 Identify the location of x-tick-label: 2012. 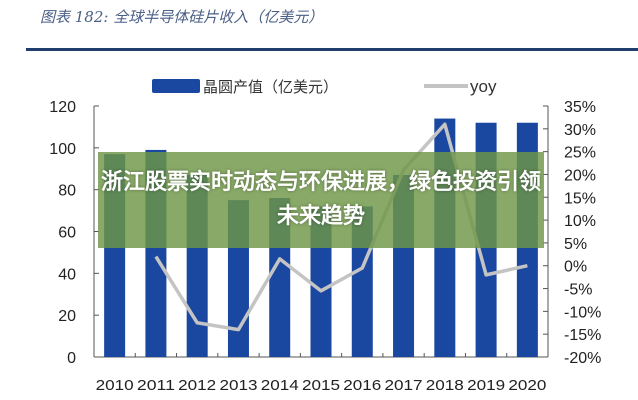
(197, 385).